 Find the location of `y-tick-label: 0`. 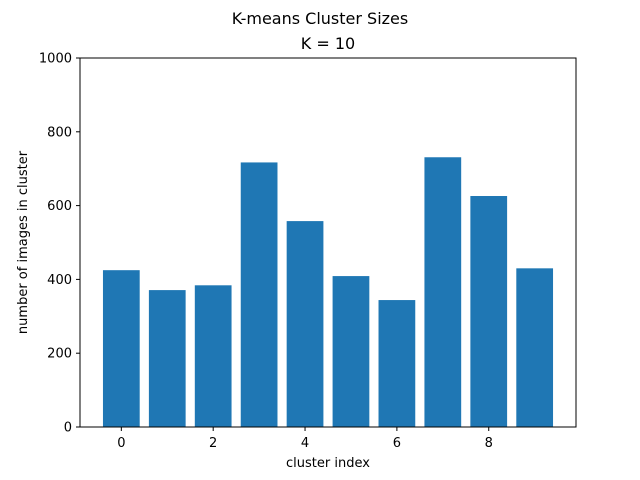

y-tick-label: 0 is located at coordinates (68, 428).